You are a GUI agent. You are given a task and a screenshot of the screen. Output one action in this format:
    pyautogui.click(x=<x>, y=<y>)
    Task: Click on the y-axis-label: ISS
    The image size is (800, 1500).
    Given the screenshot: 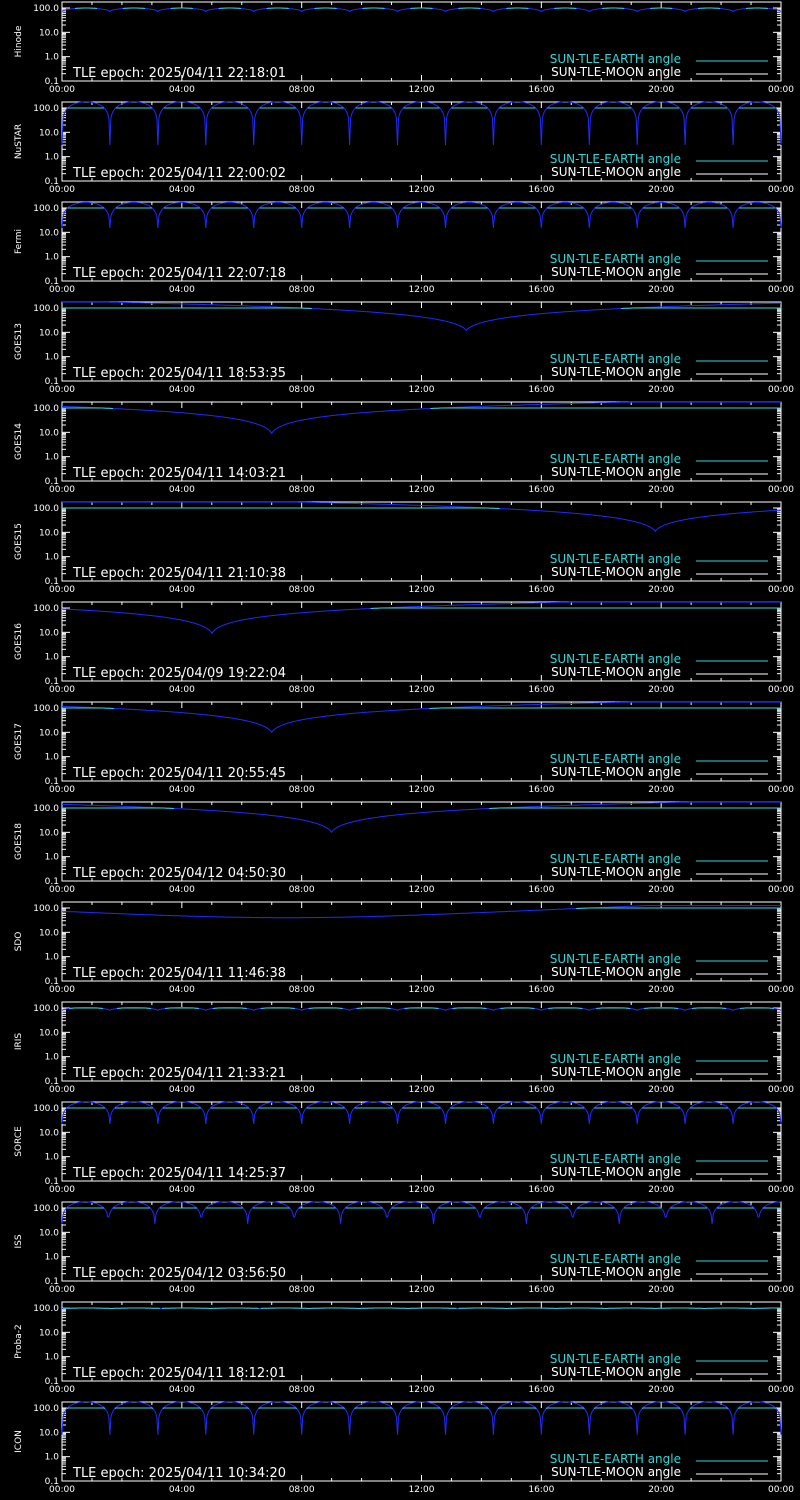 What is the action you would take?
    pyautogui.click(x=19, y=1241)
    